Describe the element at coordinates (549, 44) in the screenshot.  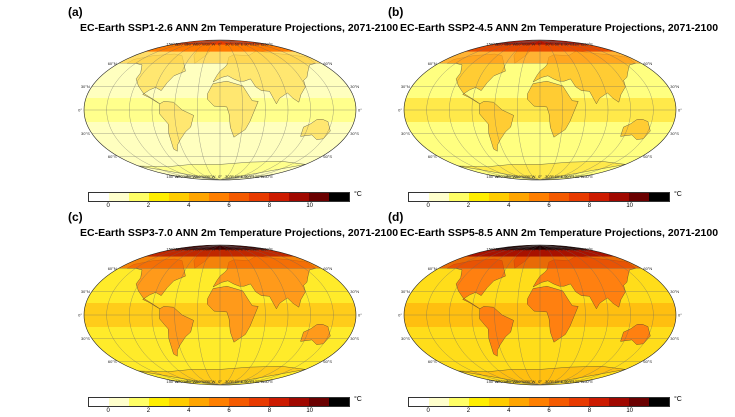
I see `longitude-label-top: 30°E` at that location.